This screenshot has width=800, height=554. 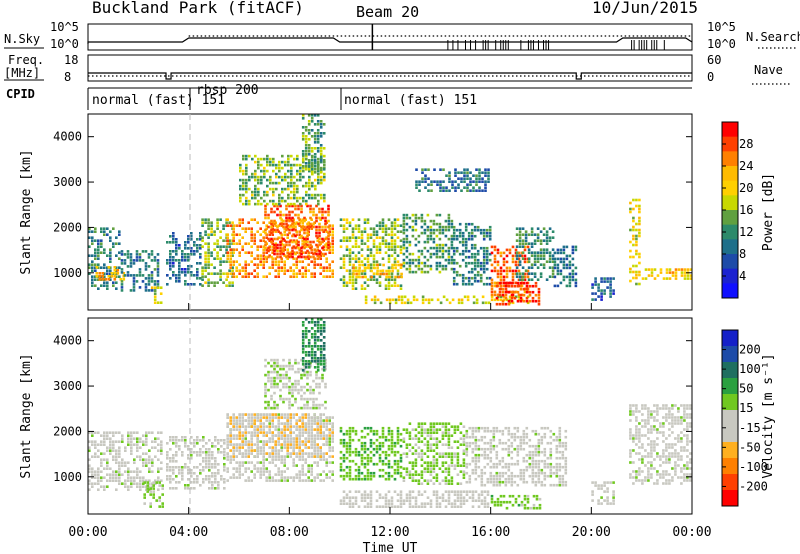 What do you see at coordinates (390, 76) in the screenshot?
I see `freq-trace` at bounding box center [390, 76].